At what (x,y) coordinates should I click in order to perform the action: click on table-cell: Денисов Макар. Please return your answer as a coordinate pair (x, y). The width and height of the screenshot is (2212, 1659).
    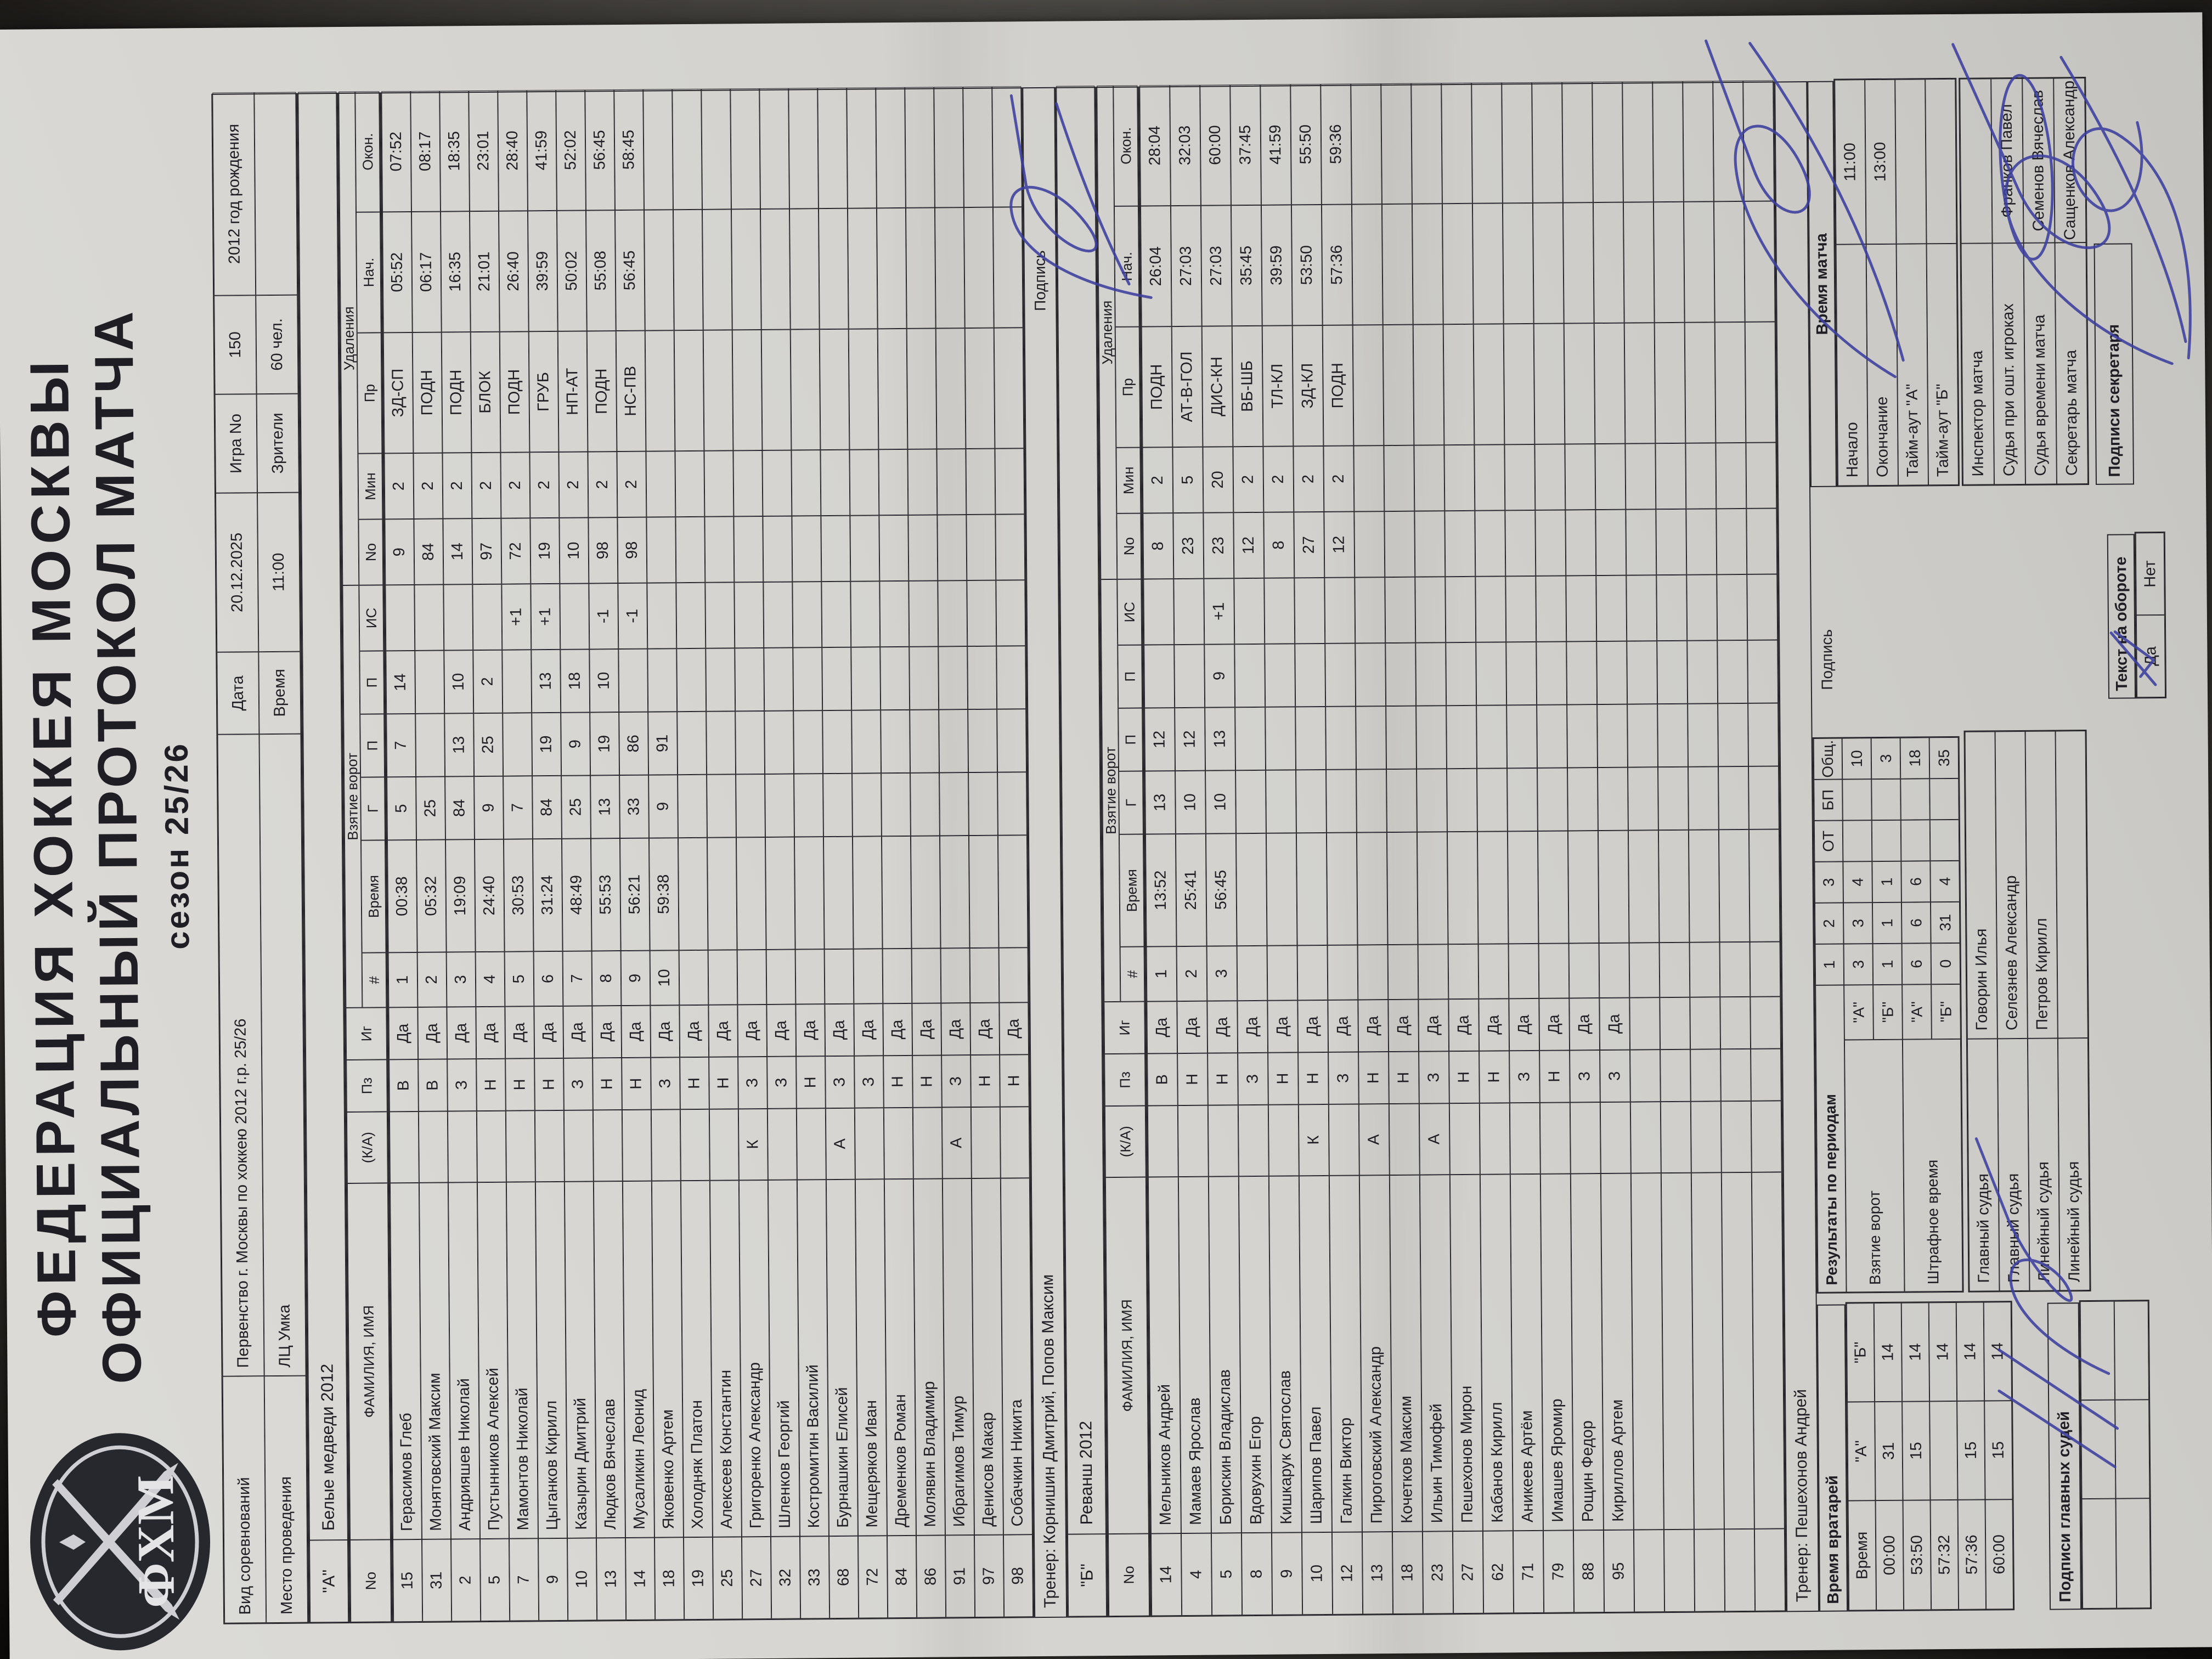
    Looking at the image, I should click on (987, 1357).